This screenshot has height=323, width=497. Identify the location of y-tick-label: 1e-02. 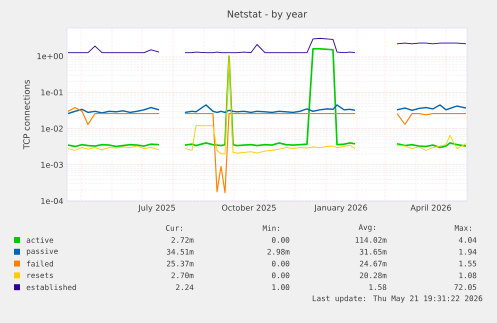
(52, 129).